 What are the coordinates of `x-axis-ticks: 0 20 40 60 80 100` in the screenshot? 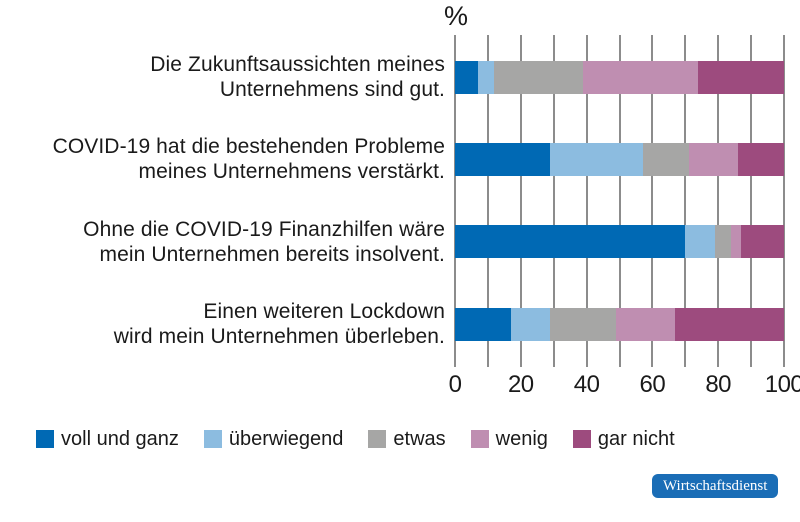 It's located at (624, 386).